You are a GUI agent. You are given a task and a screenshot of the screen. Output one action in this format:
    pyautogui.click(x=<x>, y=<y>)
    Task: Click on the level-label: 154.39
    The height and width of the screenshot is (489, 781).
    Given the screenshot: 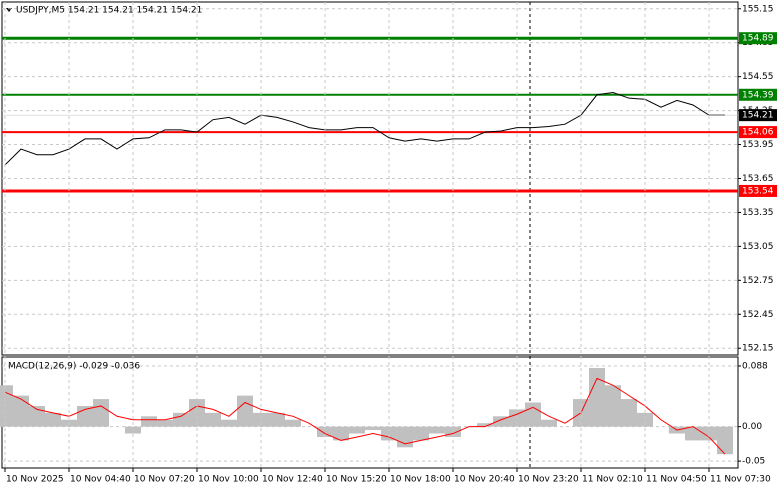 What is the action you would take?
    pyautogui.click(x=758, y=95)
    